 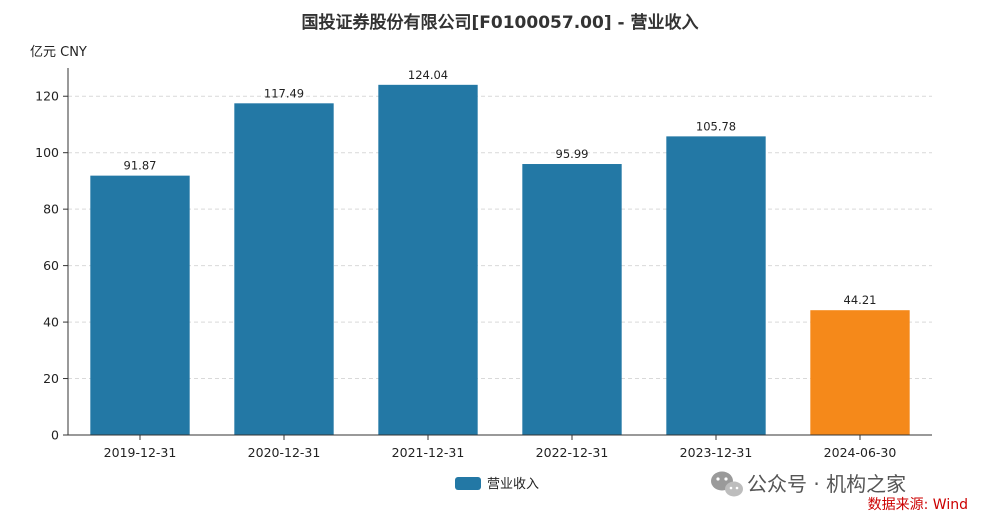 What do you see at coordinates (428, 452) in the screenshot?
I see `x-tick-label: 2021-12-31` at bounding box center [428, 452].